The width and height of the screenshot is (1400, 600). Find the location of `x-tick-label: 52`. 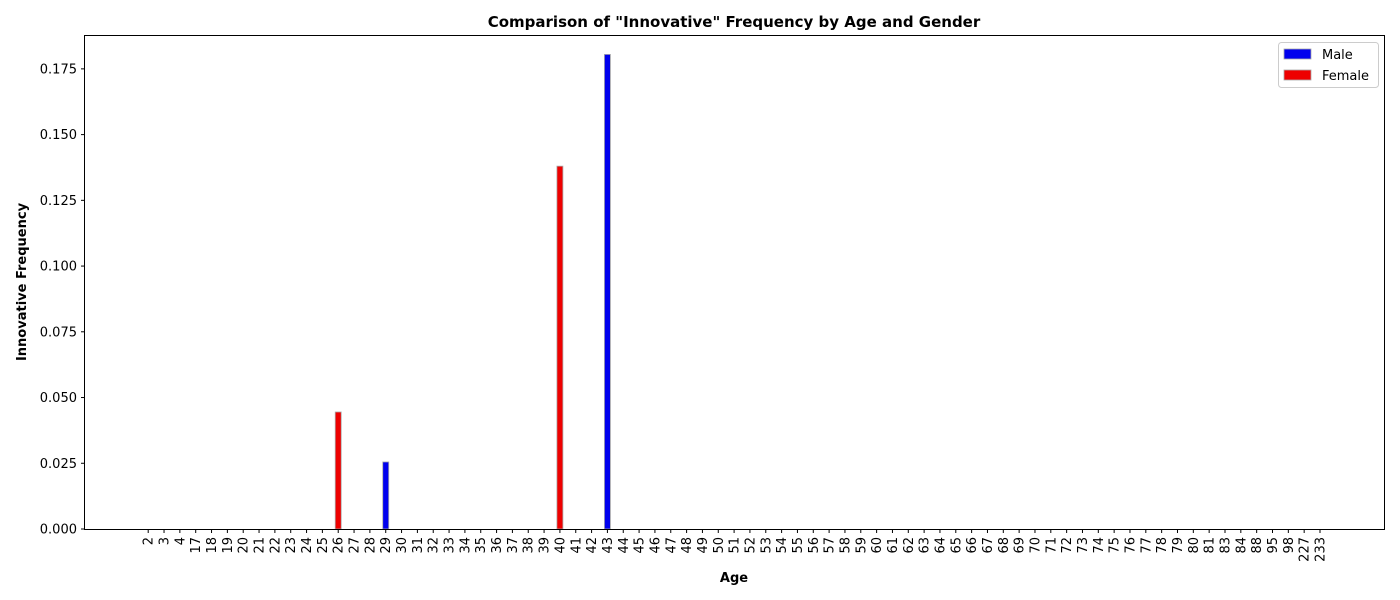

x-tick-label: 52 is located at coordinates (750, 545).